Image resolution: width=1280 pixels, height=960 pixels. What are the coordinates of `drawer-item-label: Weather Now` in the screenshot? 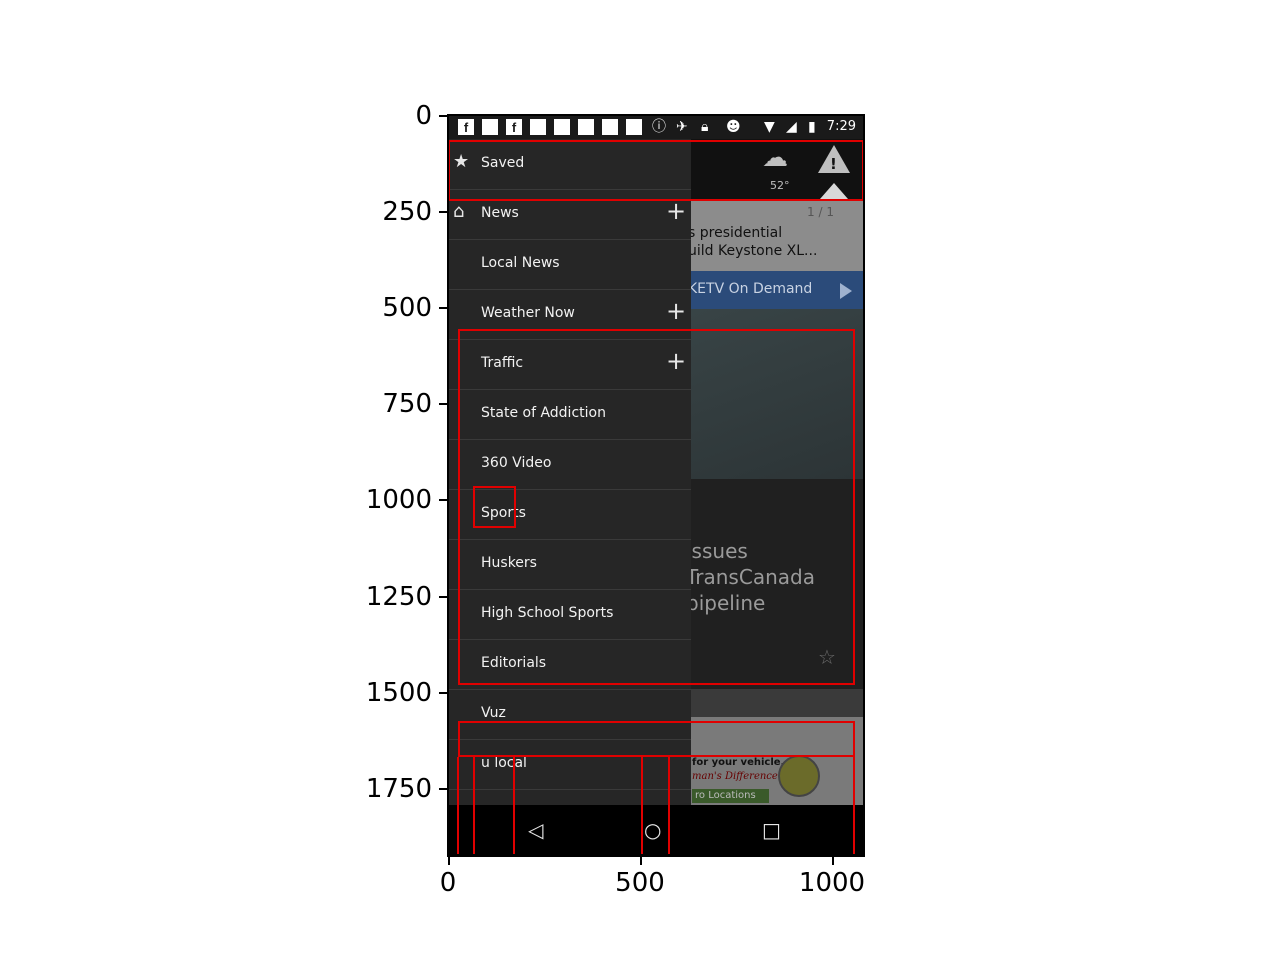 It's located at (528, 313).